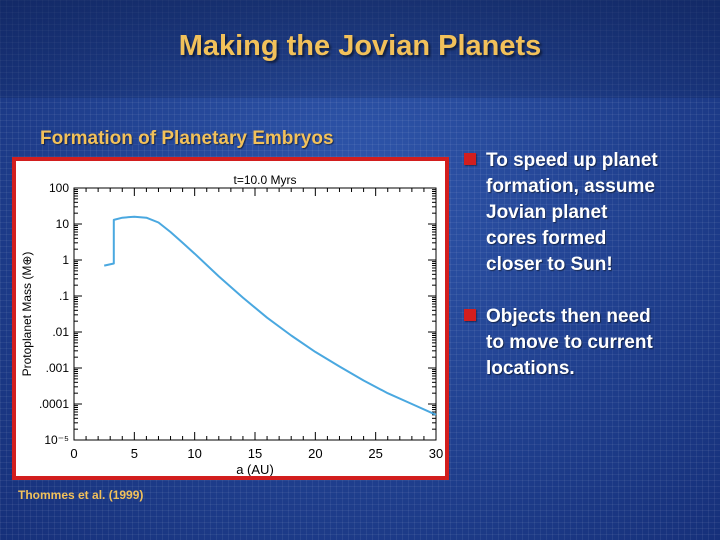 The image size is (720, 540). Describe the element at coordinates (315, 453) in the screenshot. I see `x-tick-label: 20` at that location.